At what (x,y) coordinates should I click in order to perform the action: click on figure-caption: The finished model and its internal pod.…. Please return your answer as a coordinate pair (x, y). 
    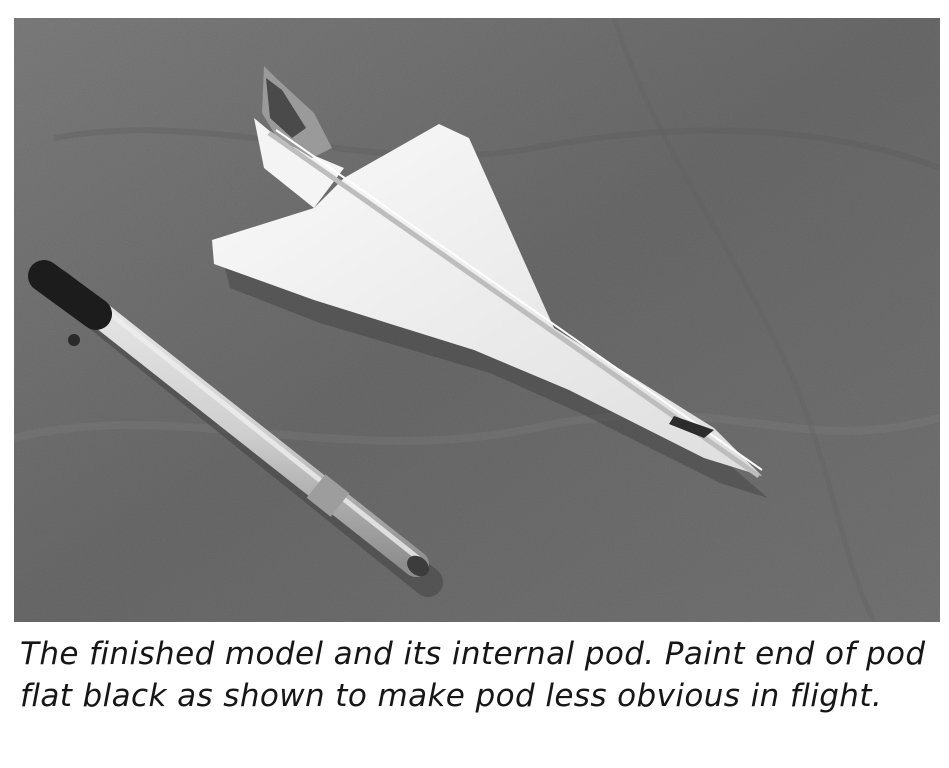
    Looking at the image, I should click on (473, 675).